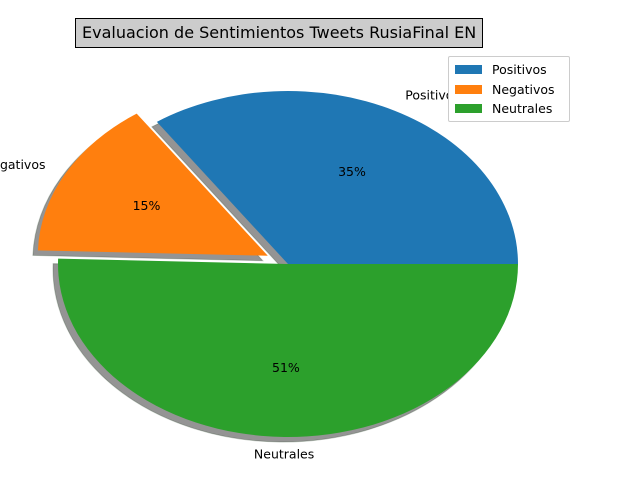 This screenshot has width=640, height=480. Describe the element at coordinates (152, 184) in the screenshot. I see `slice-negativos` at that location.